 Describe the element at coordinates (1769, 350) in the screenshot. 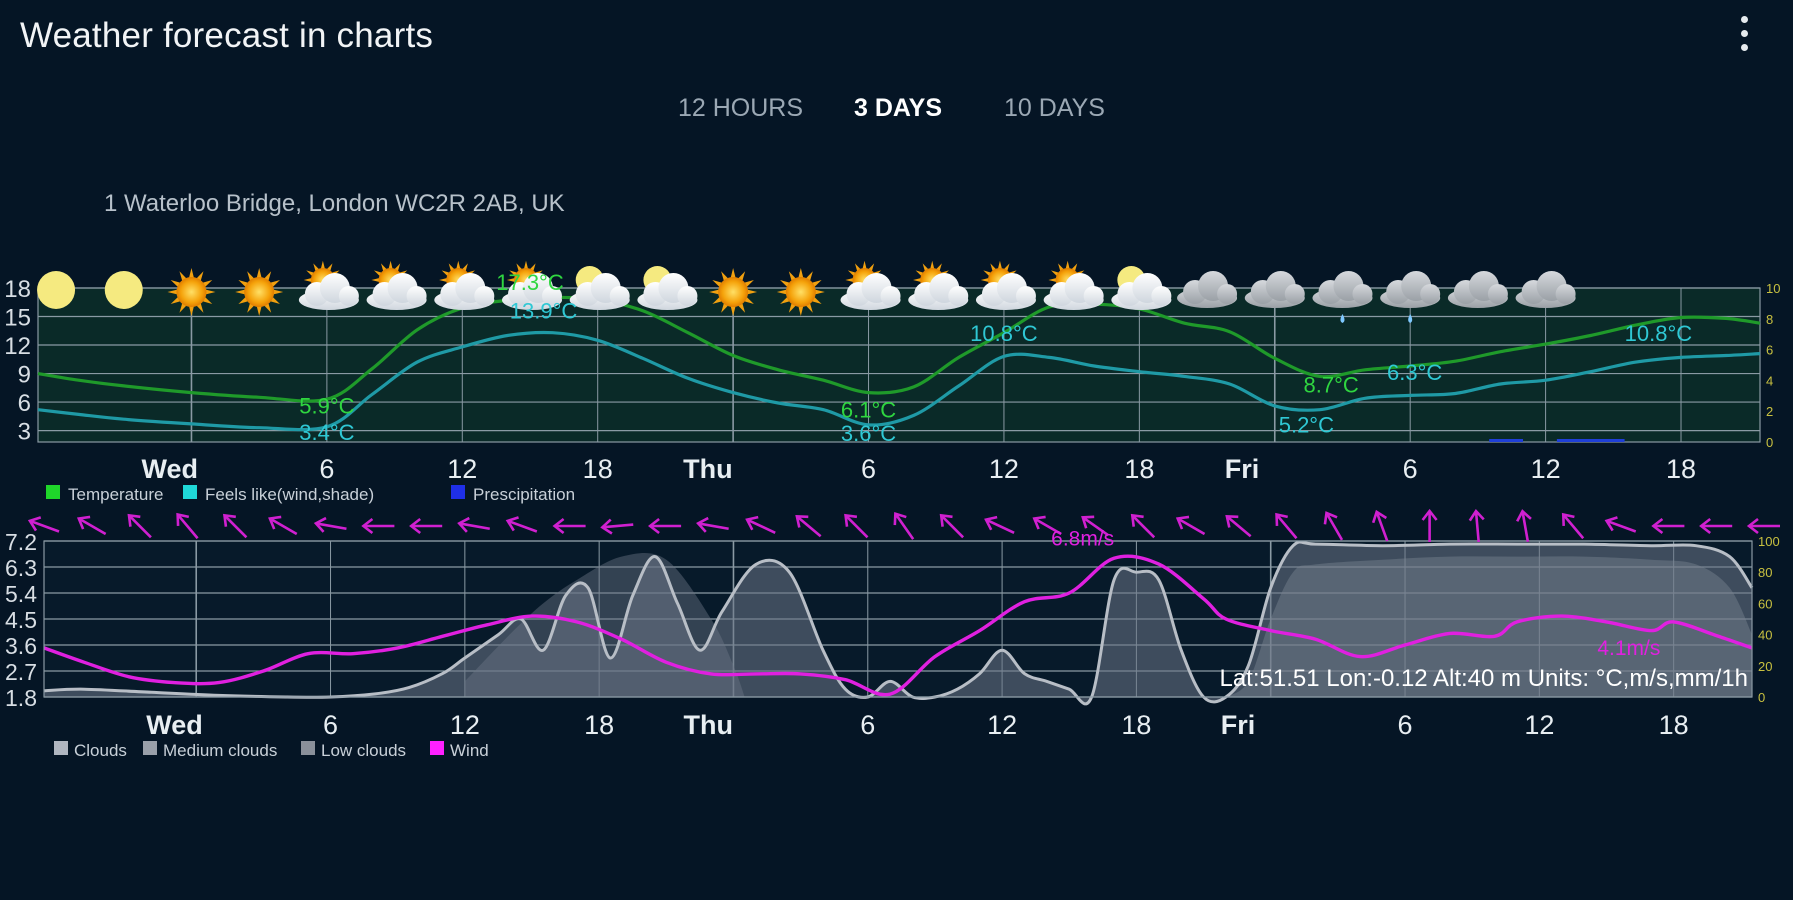

I see `y-tick-label-right: 6` at that location.